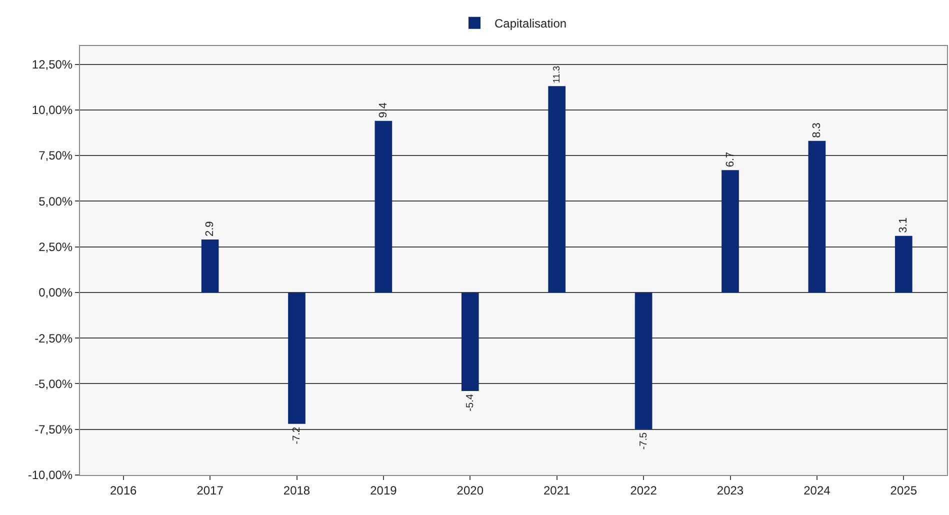 This screenshot has height=515, width=949. I want to click on data-label: -7.5, so click(644, 441).